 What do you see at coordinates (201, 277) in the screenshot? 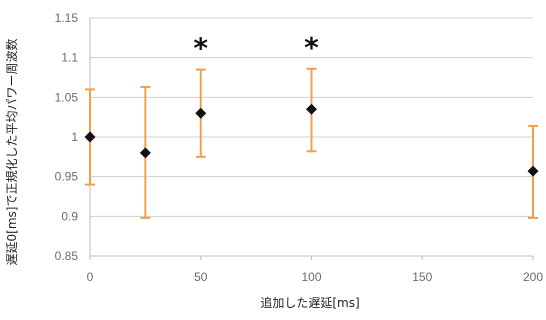
I see `x-tick-label-1: 50` at bounding box center [201, 277].